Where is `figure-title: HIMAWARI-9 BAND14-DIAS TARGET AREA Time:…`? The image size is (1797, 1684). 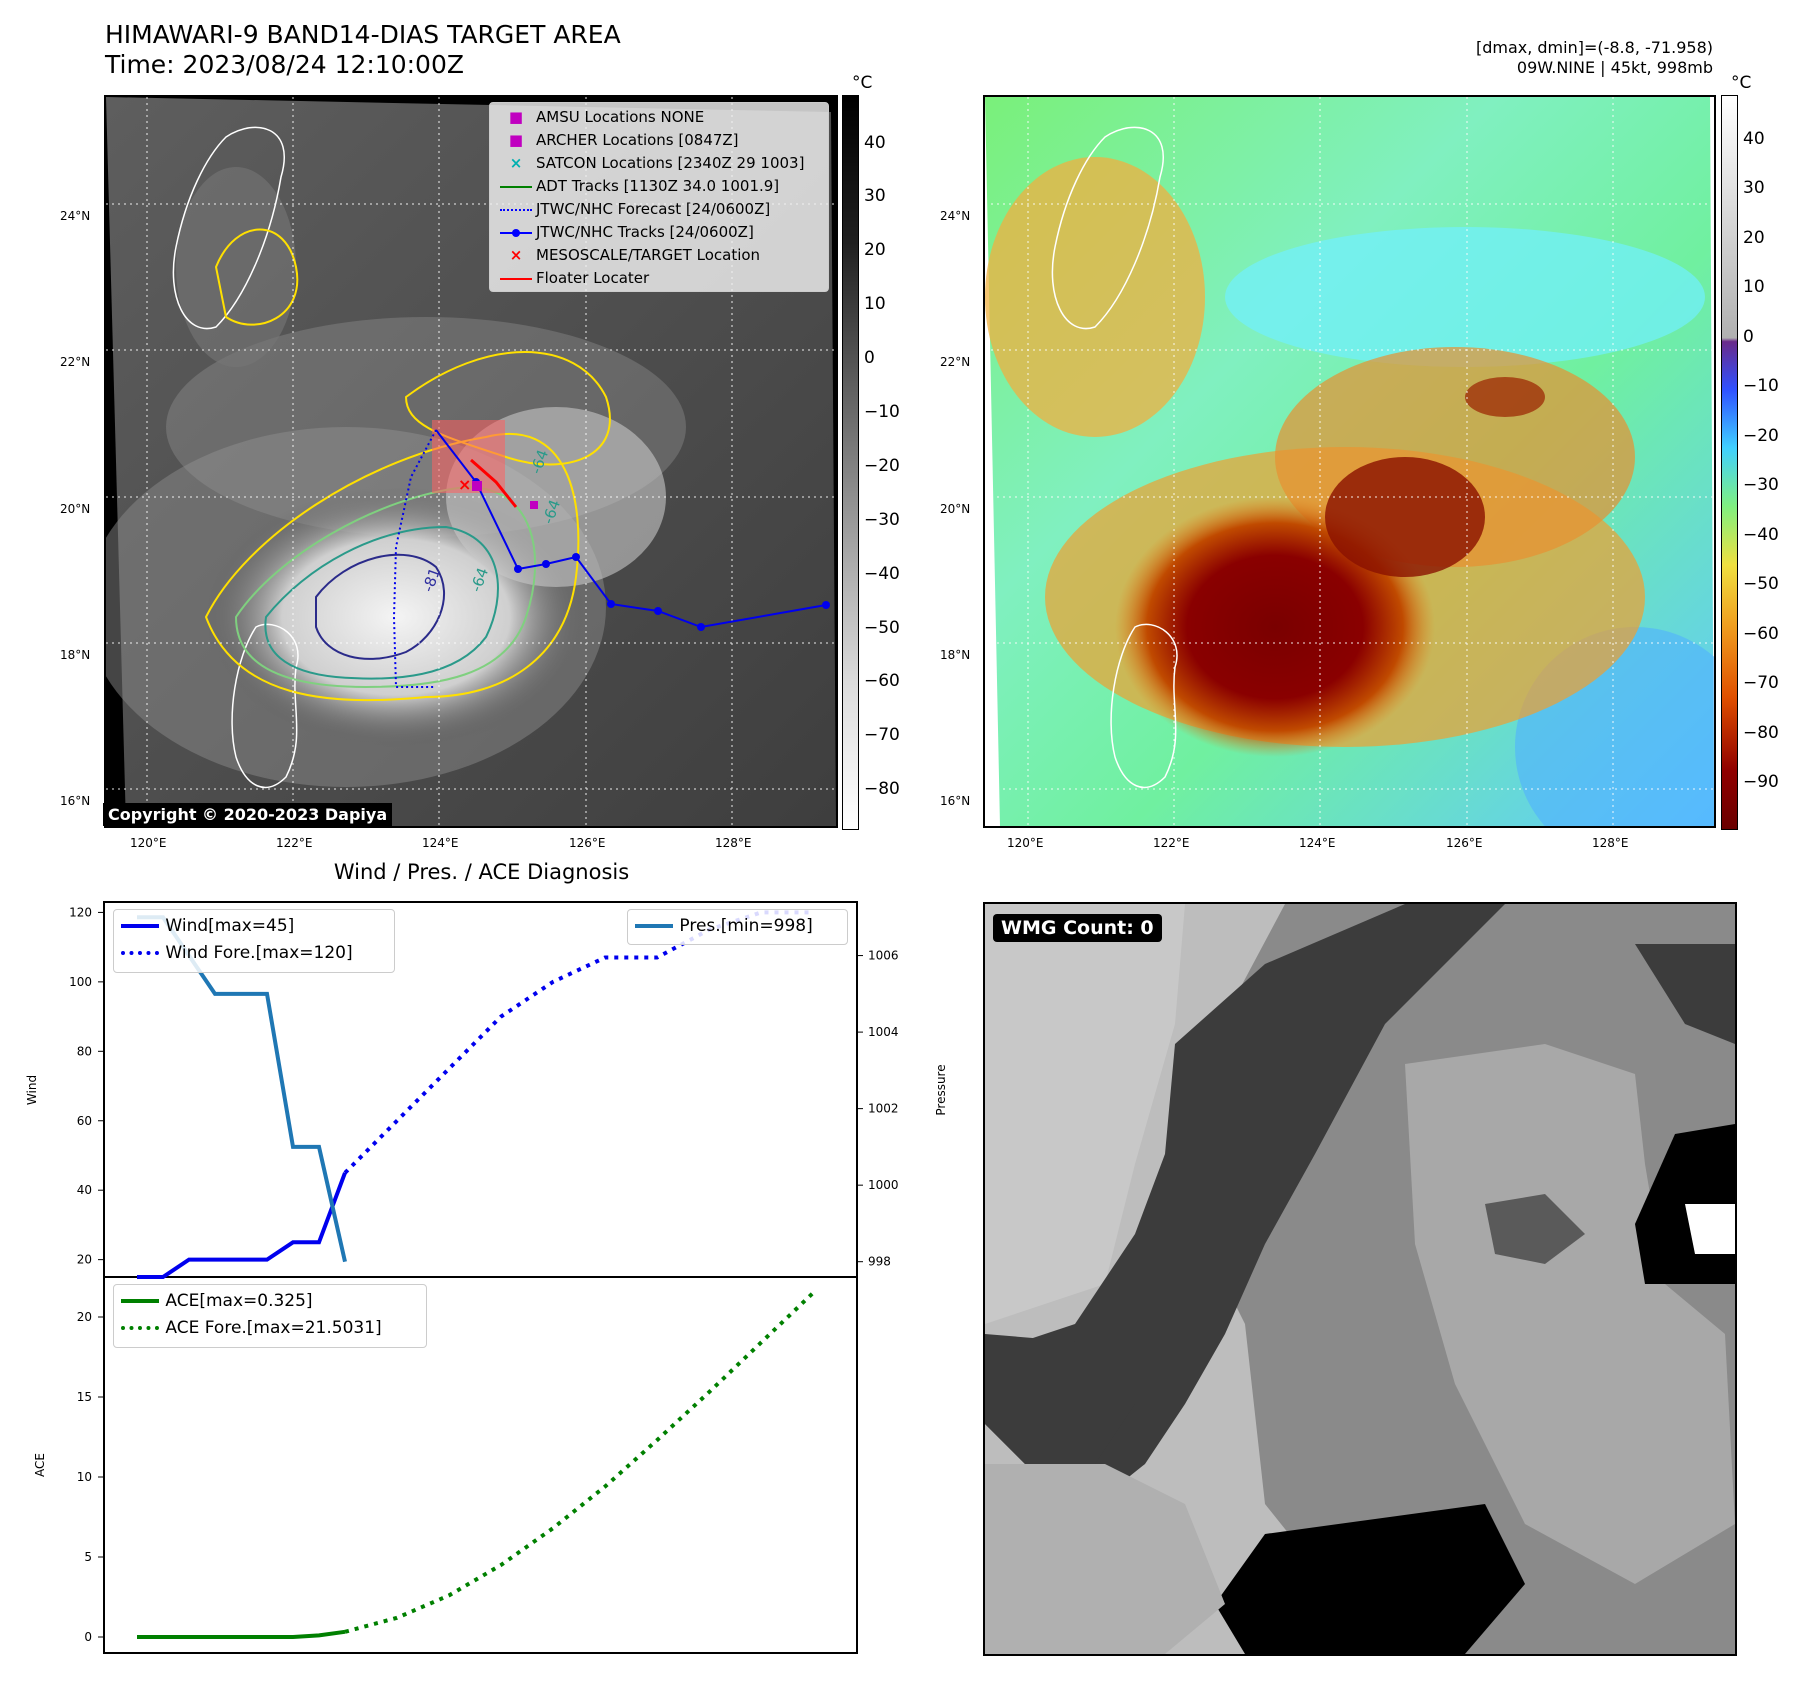
figure-title: HIMAWARI-9 BAND14-DIAS TARGET AREA Time:… is located at coordinates (363, 50).